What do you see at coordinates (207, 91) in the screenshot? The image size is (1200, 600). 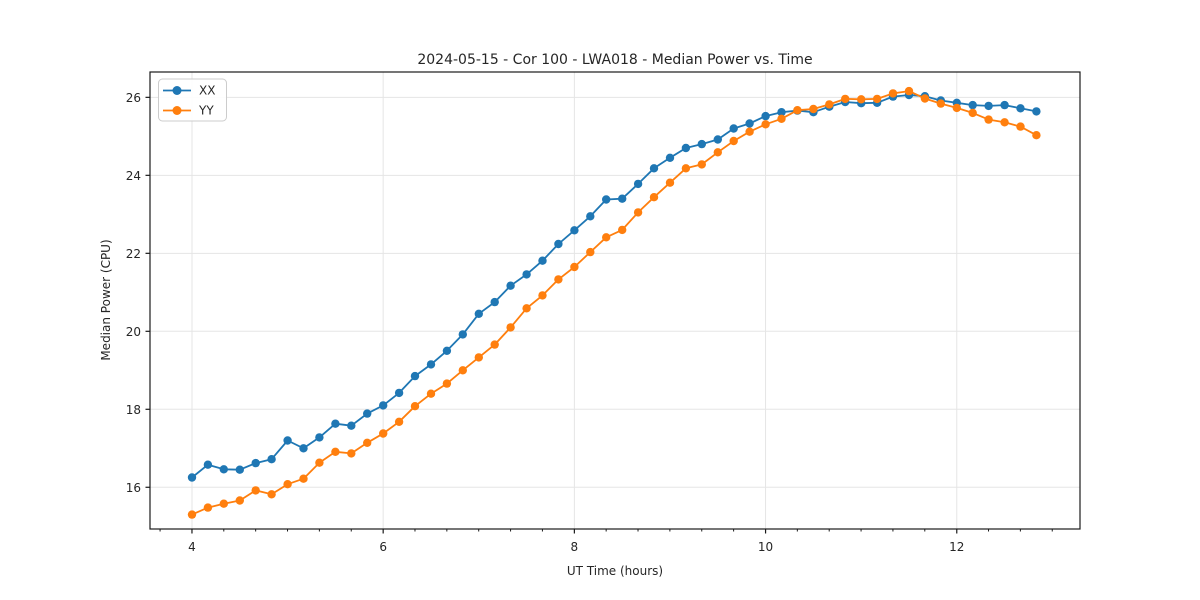 I see `legend-label-xx: XX` at bounding box center [207, 91].